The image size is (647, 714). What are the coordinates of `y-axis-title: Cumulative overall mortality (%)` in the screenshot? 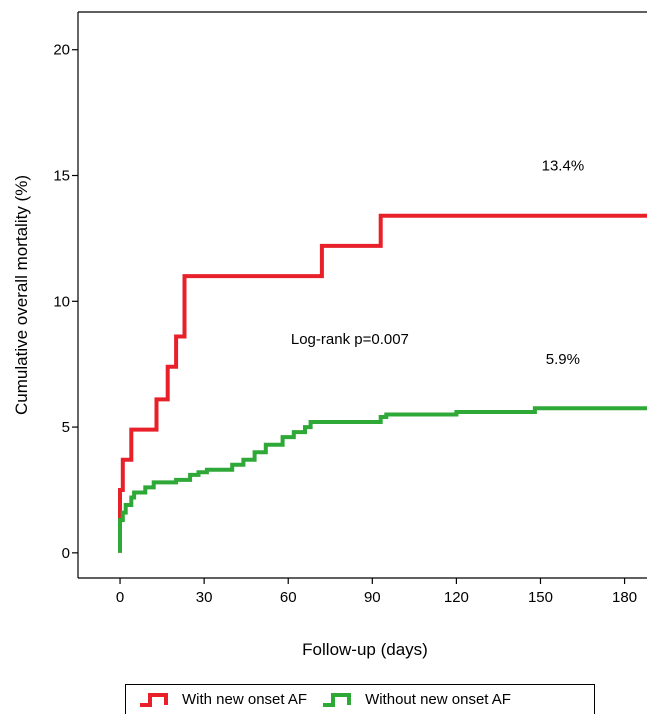 It's located at (21, 295).